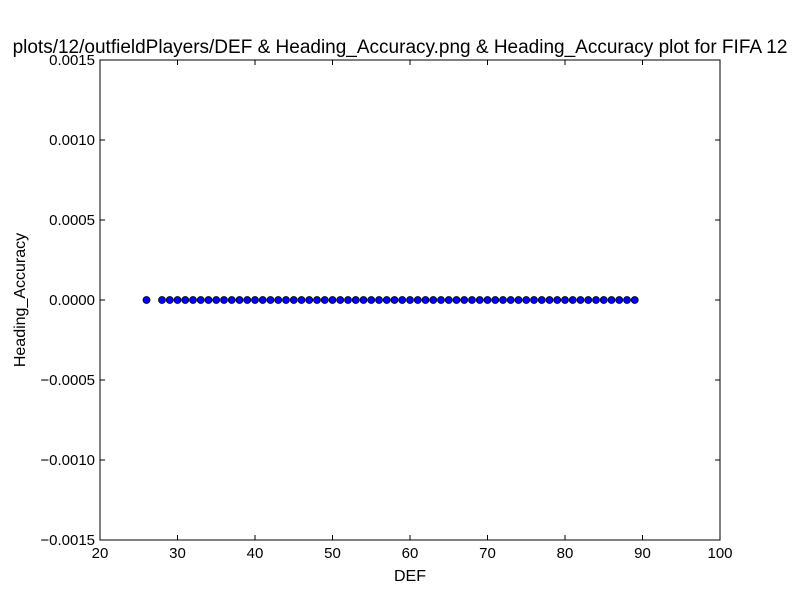 The height and width of the screenshot is (605, 800). Describe the element at coordinates (72, 60) in the screenshot. I see `y-tick-label: 0.0015` at that location.